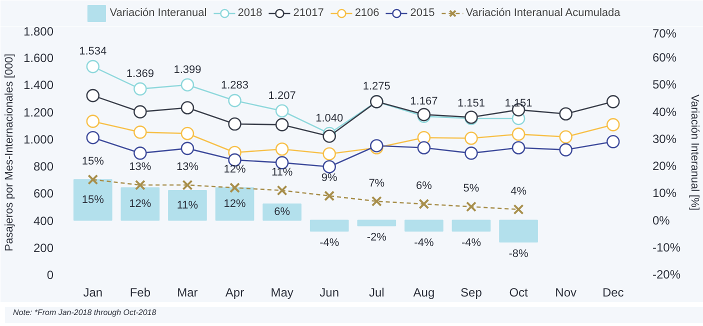  What do you see at coordinates (565, 293) in the screenshot?
I see `x-tick-label: Nov` at bounding box center [565, 293].